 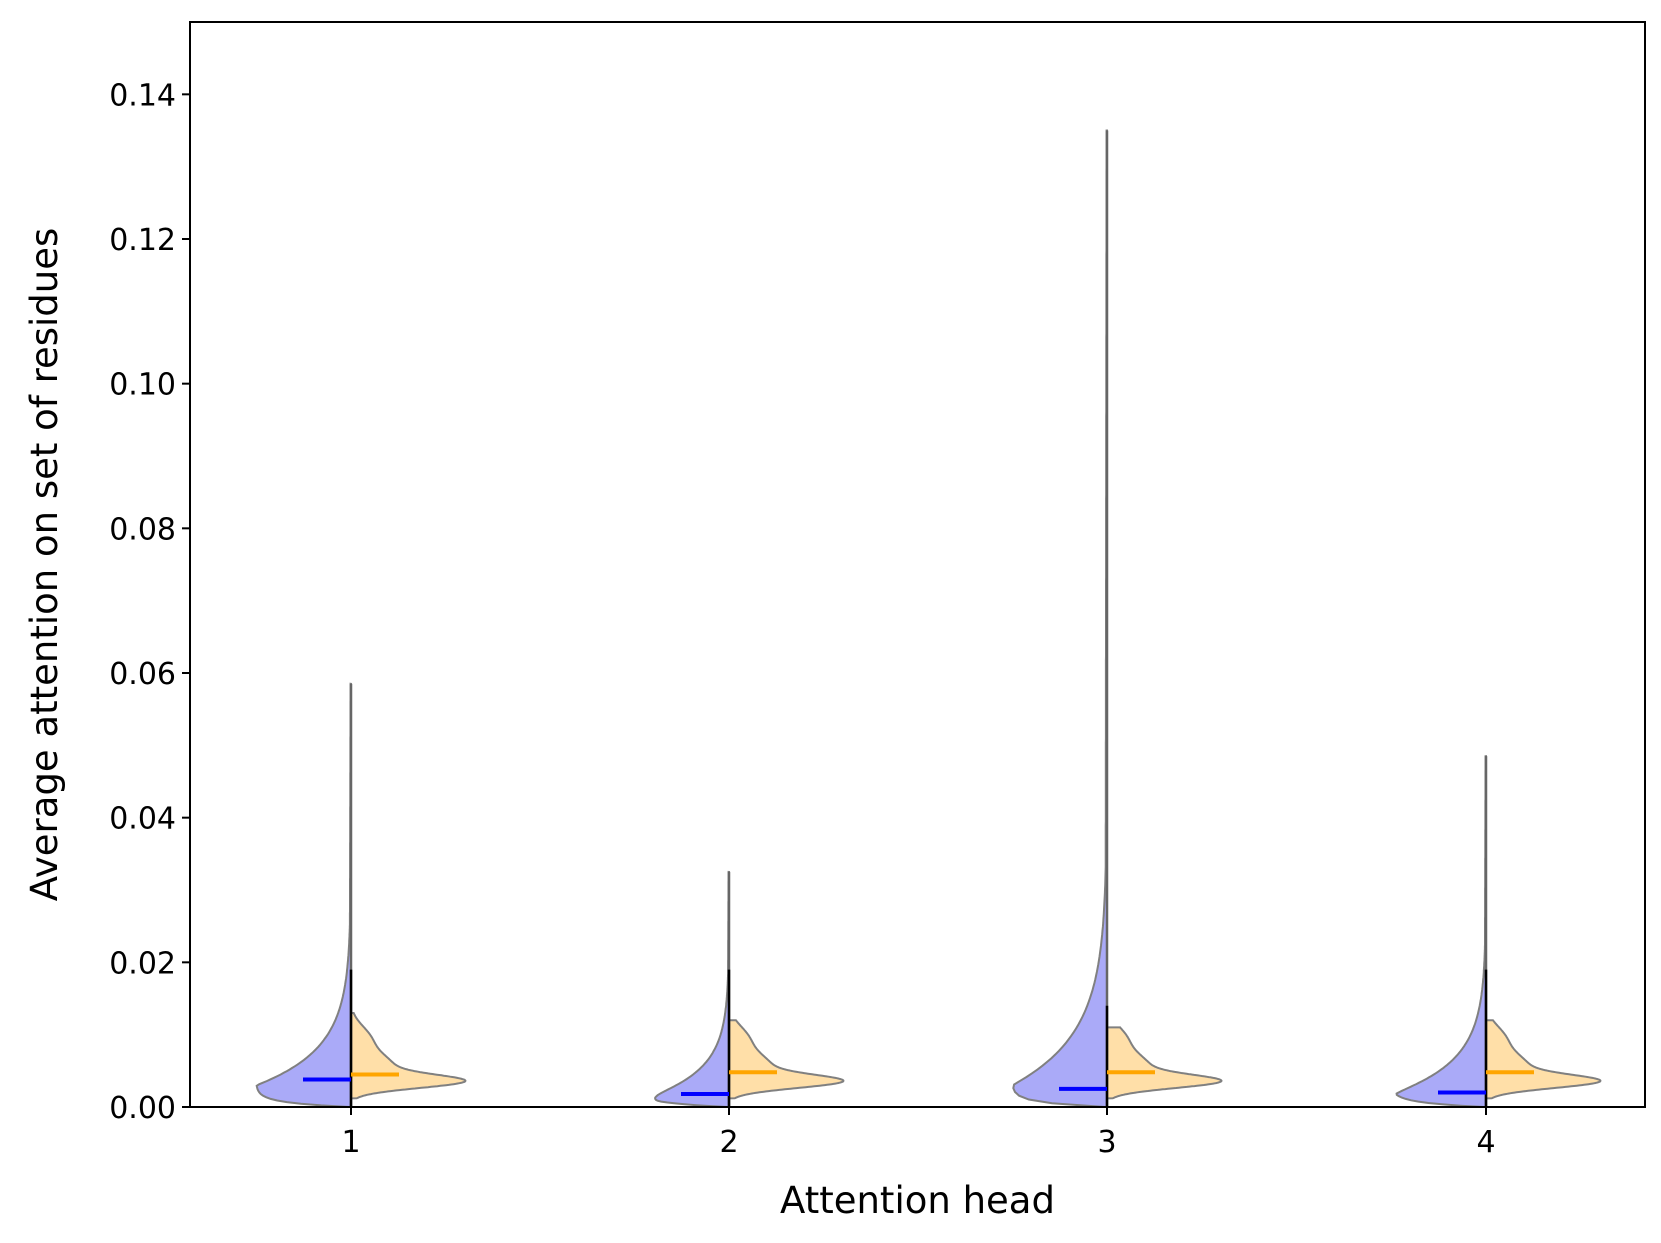 I want to click on y-tick-label: 0.06, so click(x=142, y=674).